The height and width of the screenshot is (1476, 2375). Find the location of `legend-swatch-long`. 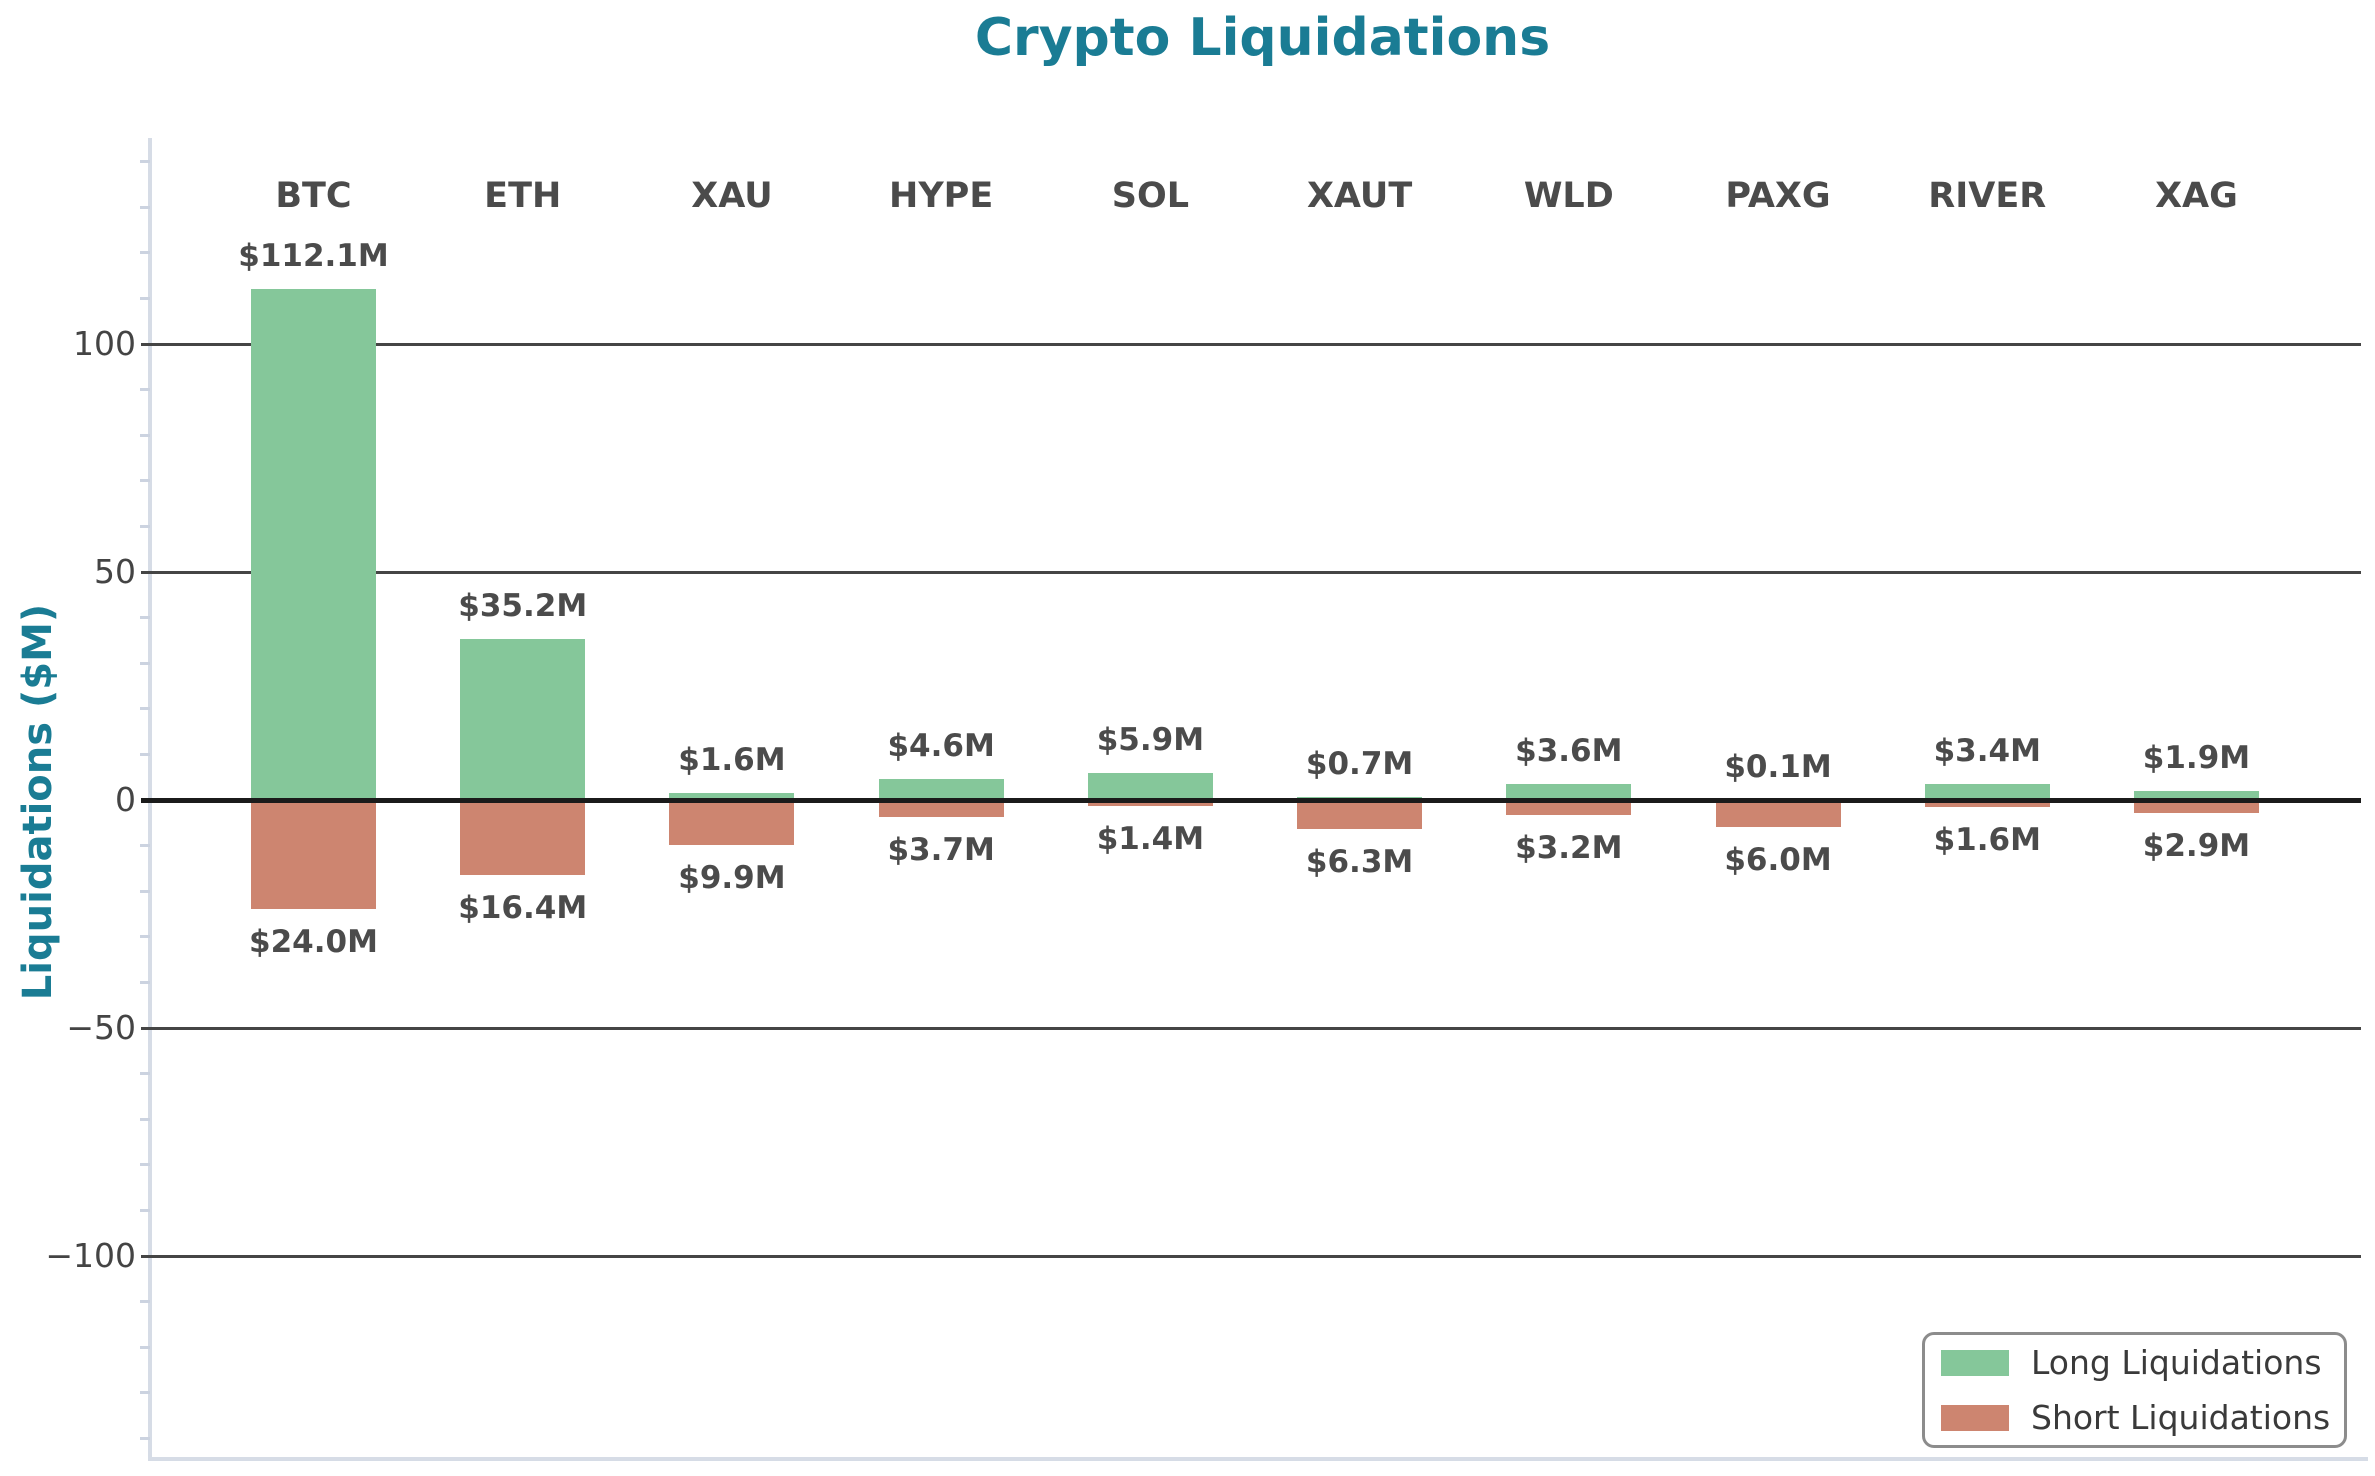

legend-swatch-long is located at coordinates (1975, 1362).